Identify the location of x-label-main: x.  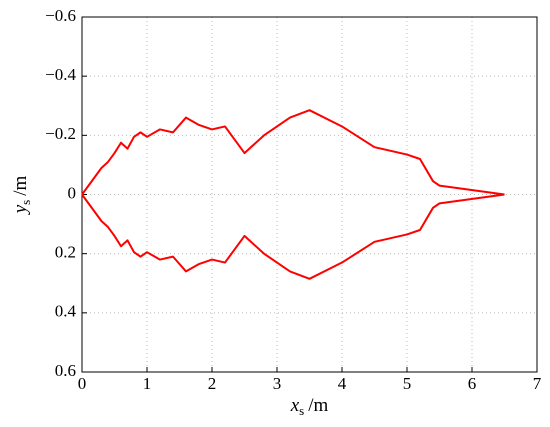
(295, 405).